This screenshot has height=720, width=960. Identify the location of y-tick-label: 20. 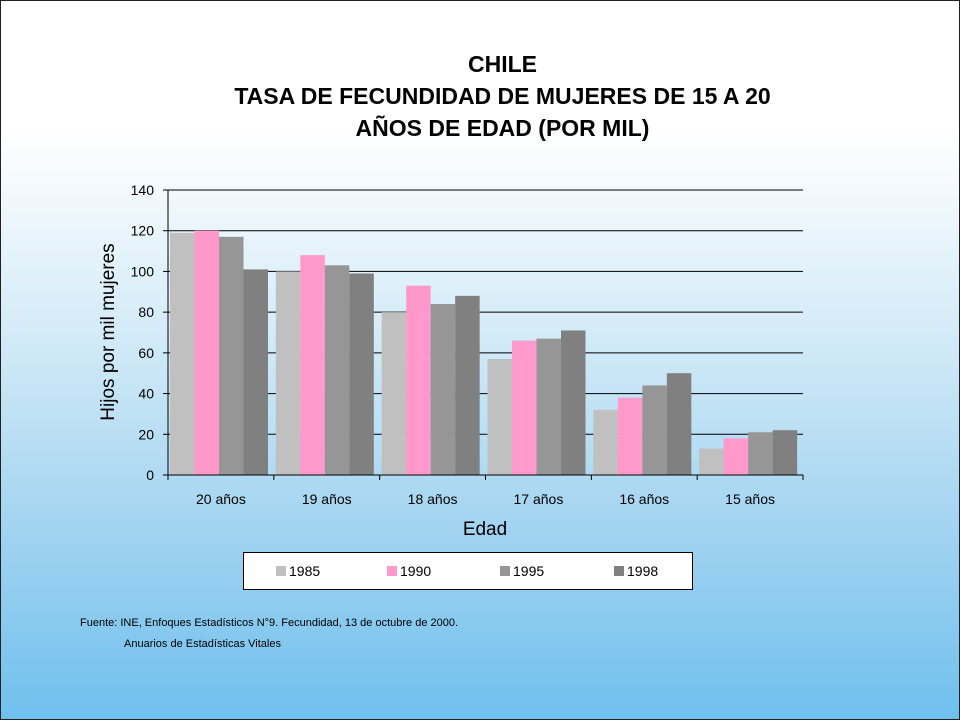
(146, 434).